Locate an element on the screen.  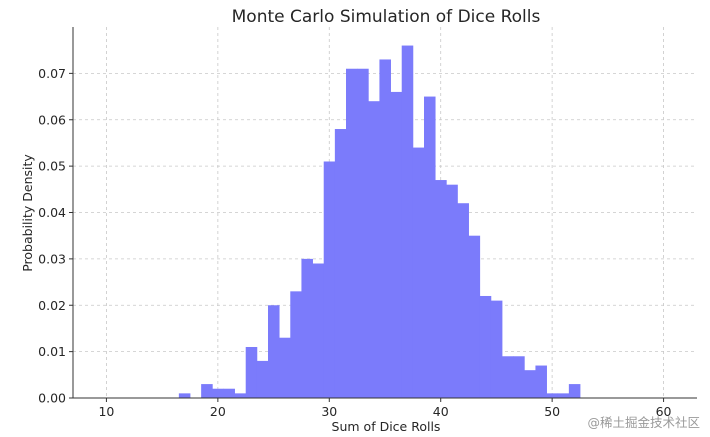
y-axis-label: Probability Density is located at coordinates (27, 213).